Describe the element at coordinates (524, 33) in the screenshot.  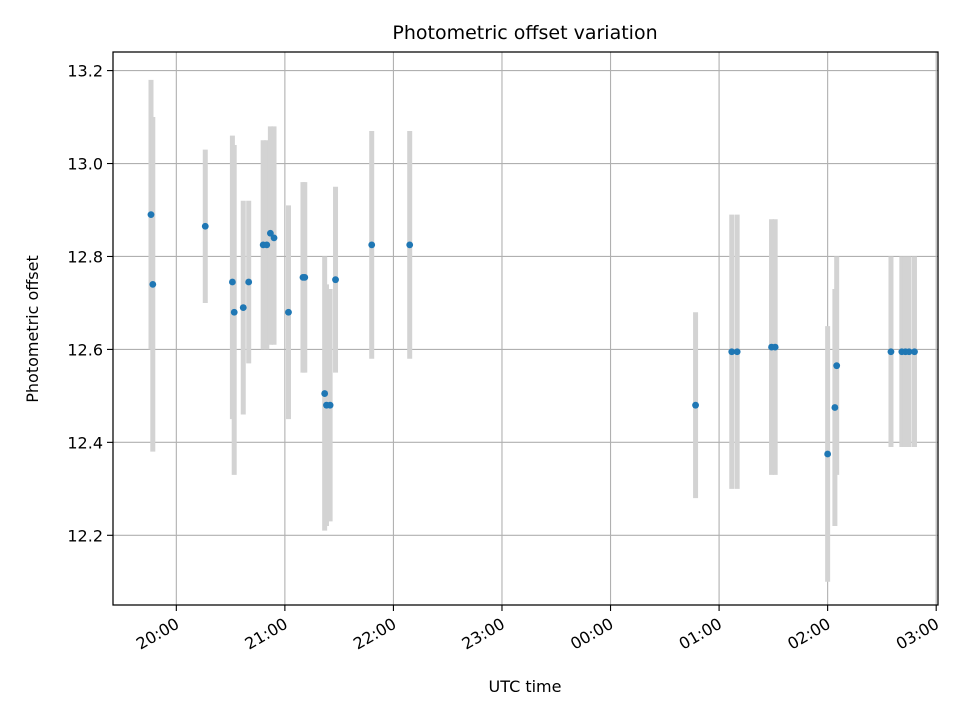
I see `chart-title: Photometric offset variation` at that location.